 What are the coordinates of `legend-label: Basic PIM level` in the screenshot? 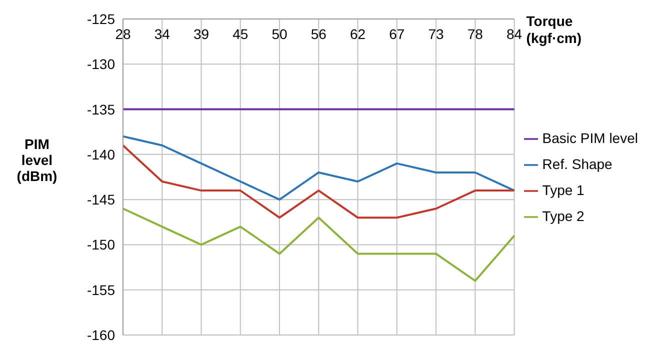 It's located at (590, 138).